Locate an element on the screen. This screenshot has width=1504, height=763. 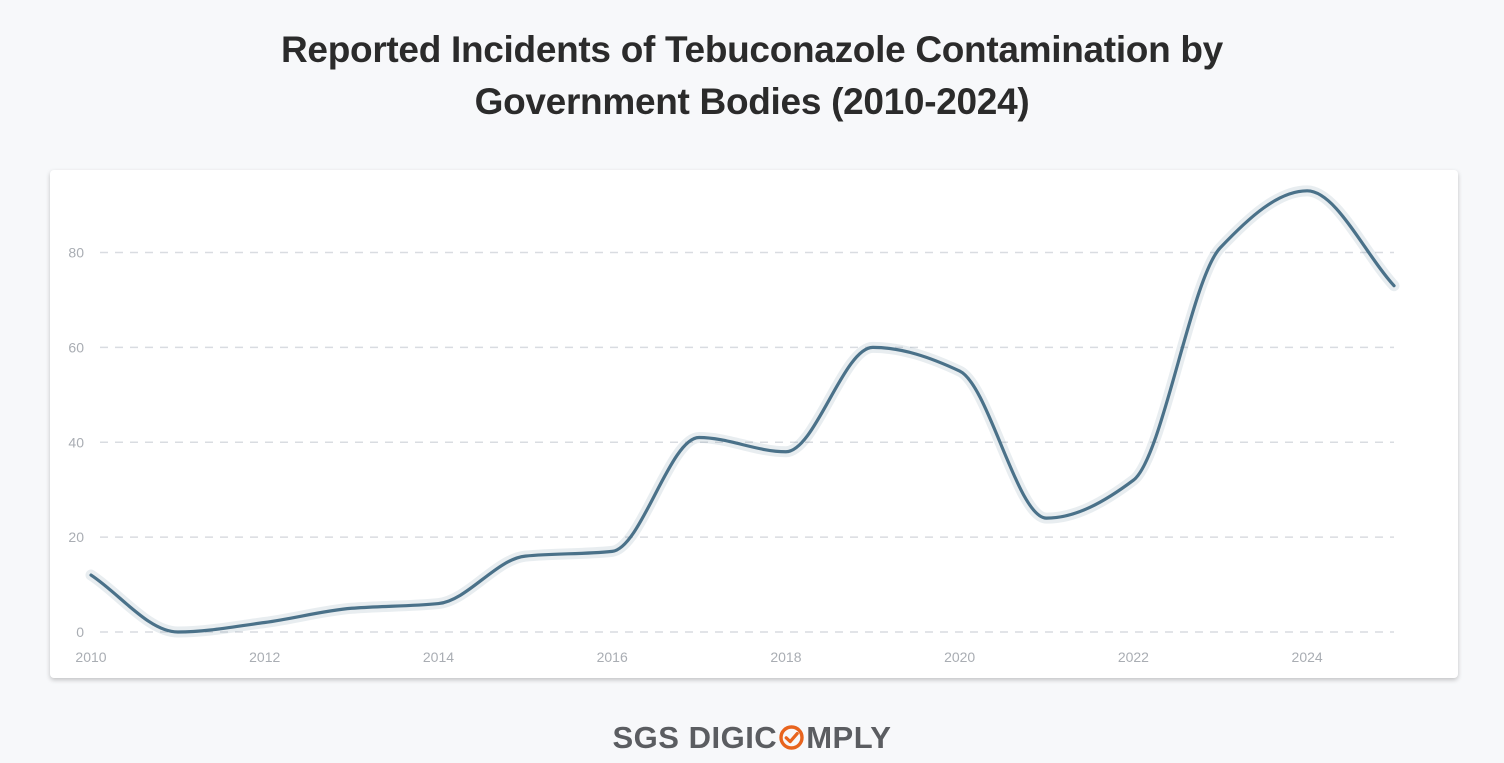
data-point-2024 is located at coordinates (1307, 191).